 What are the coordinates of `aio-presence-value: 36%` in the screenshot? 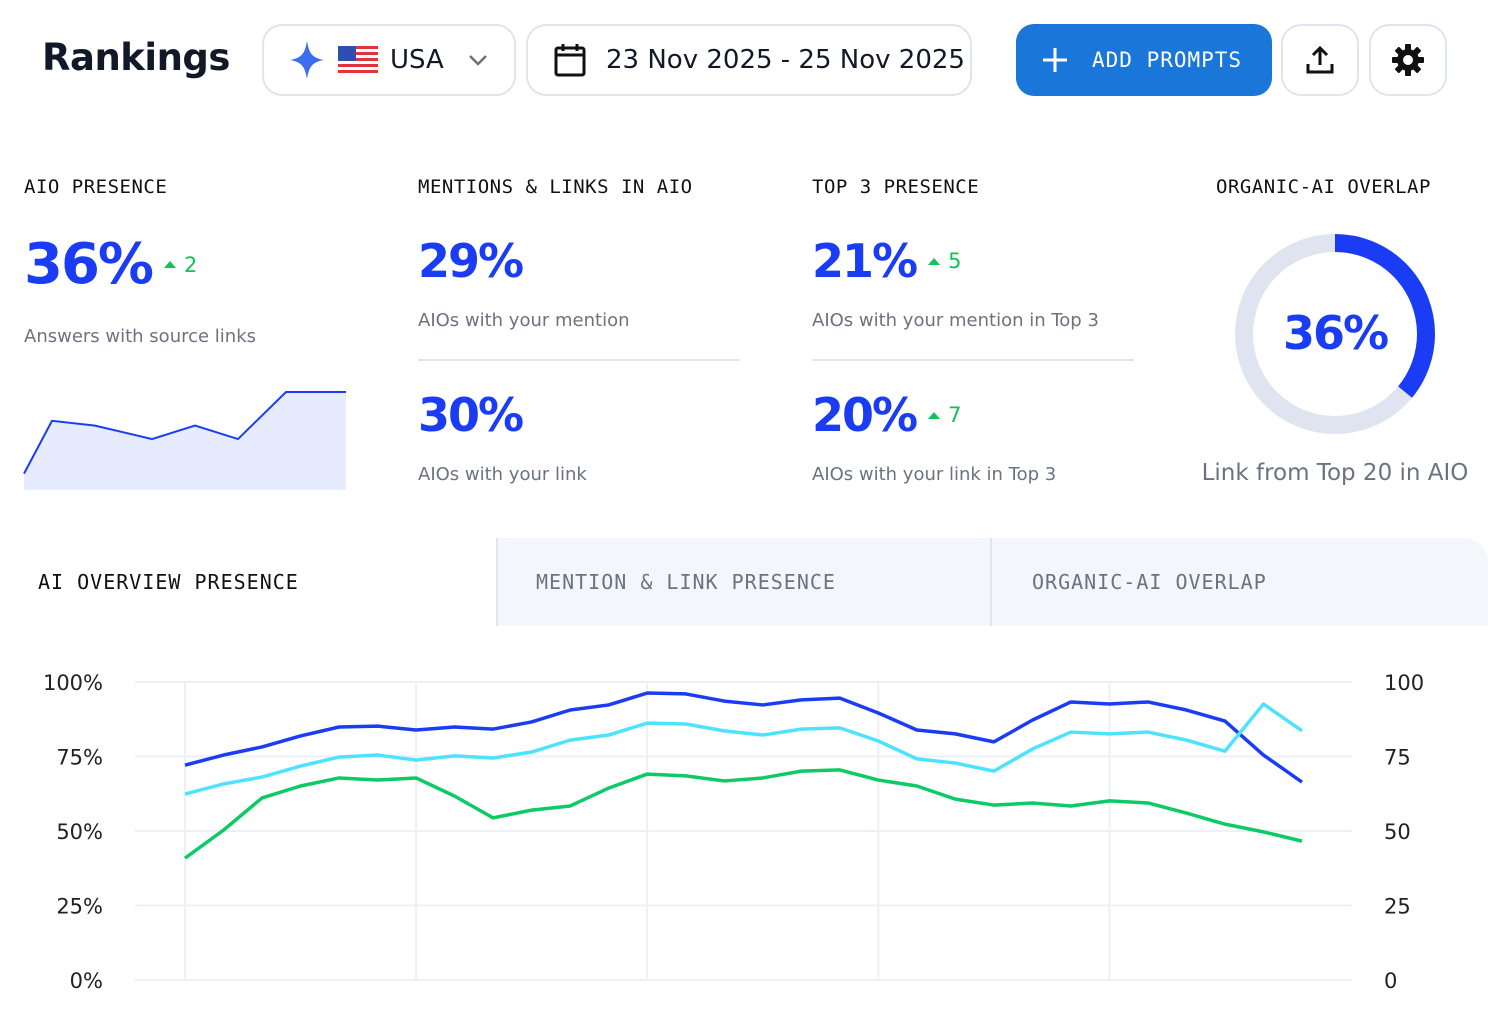 It's located at (89, 264).